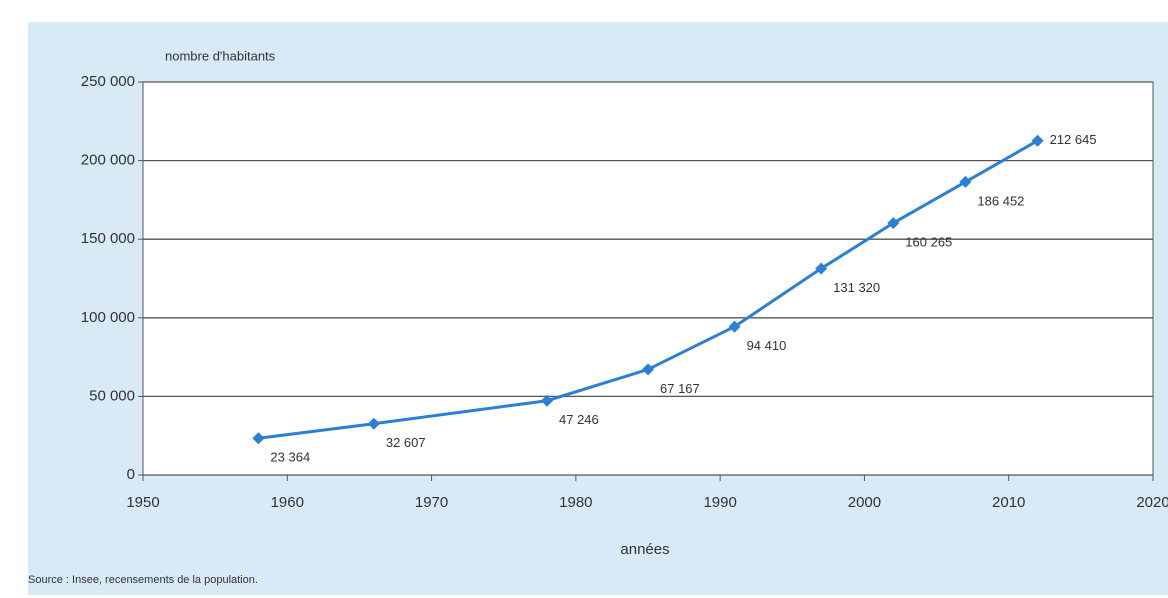  What do you see at coordinates (108, 81) in the screenshot?
I see `y-tick-label: 250 000` at bounding box center [108, 81].